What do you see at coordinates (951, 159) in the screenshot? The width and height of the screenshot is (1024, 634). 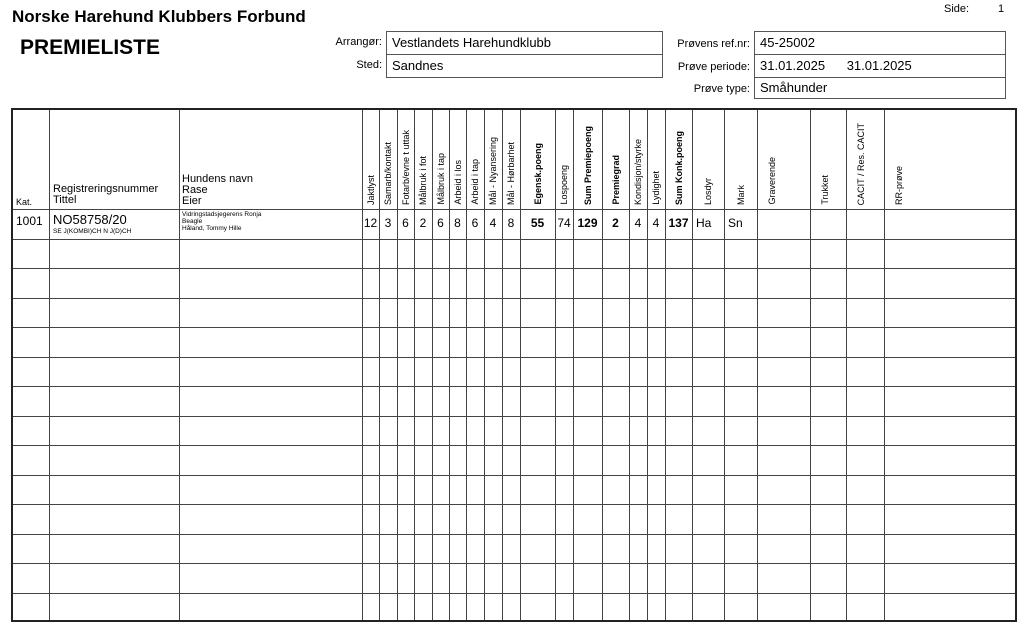 I see `column-header: RR-prøve` at bounding box center [951, 159].